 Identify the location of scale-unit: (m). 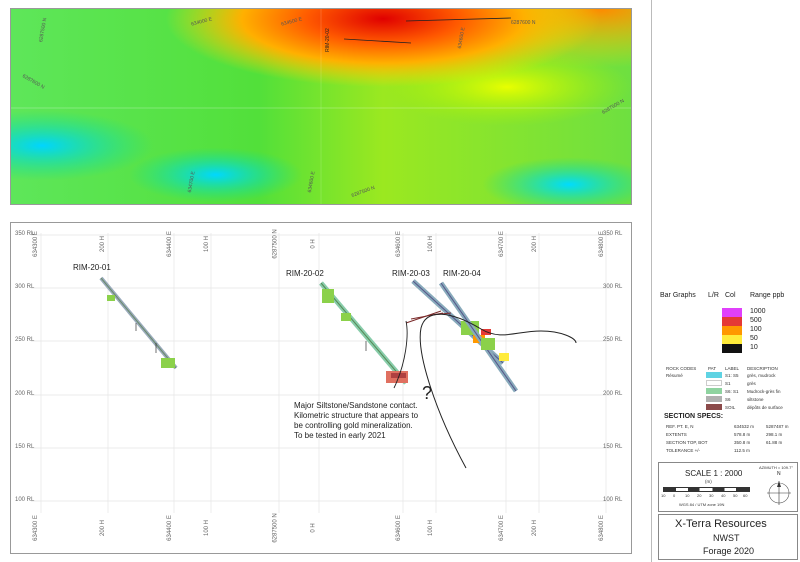
(708, 481).